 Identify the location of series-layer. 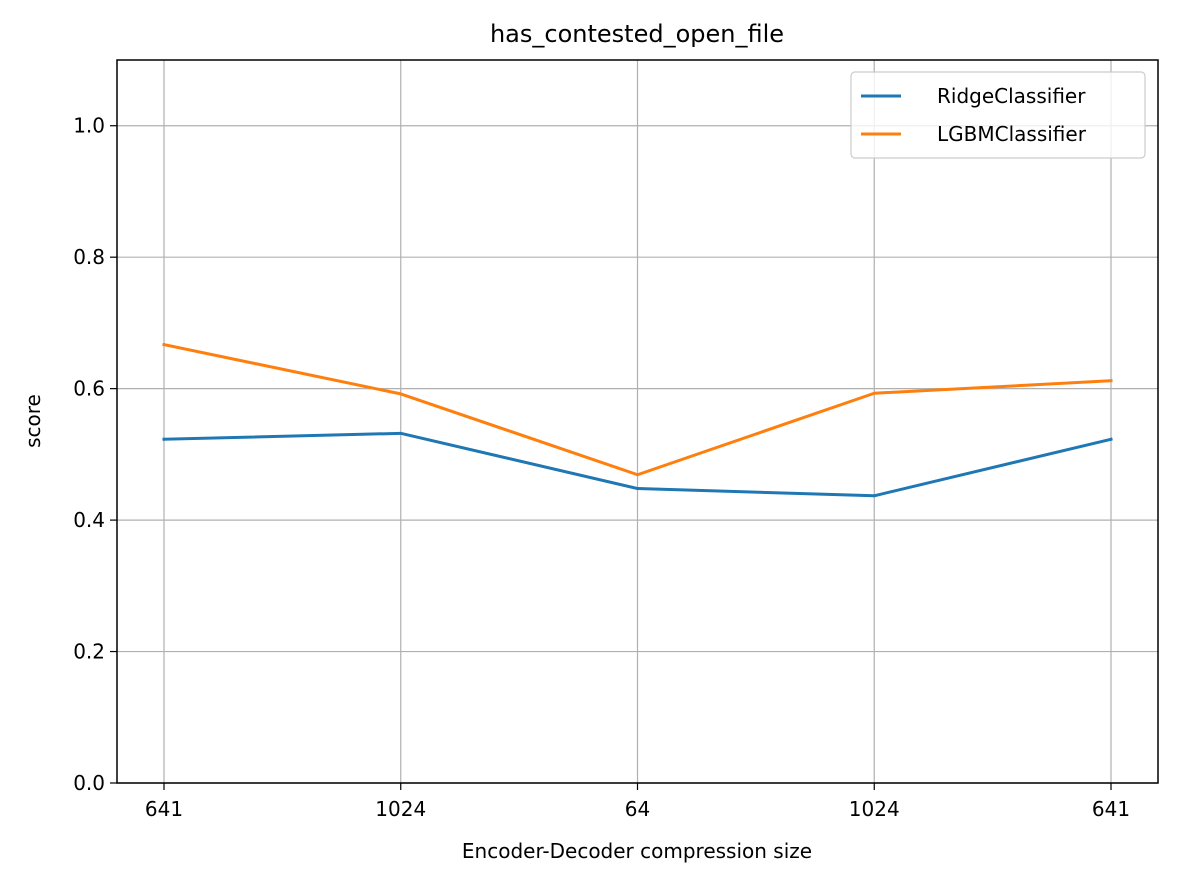
(637, 420).